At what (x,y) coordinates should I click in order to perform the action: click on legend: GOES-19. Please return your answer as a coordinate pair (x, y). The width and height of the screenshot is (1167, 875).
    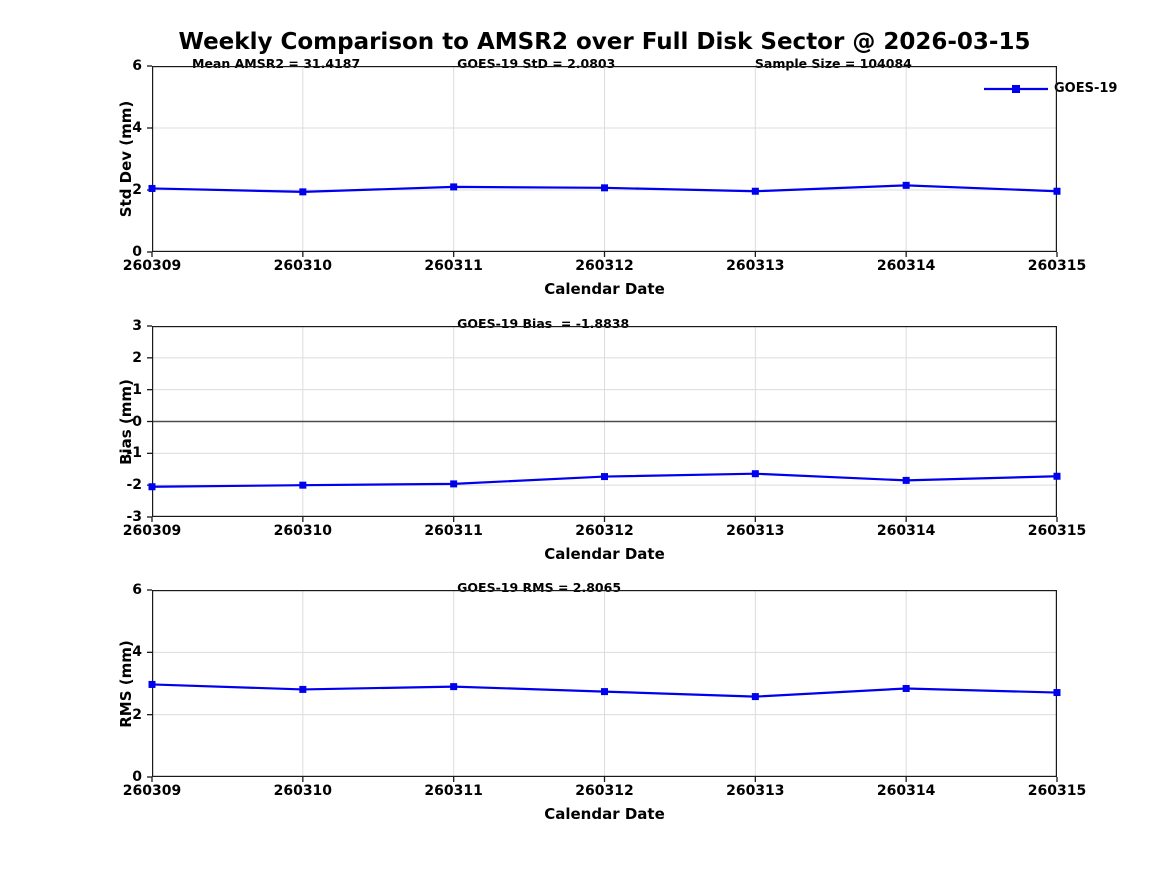
    Looking at the image, I should click on (1050, 88).